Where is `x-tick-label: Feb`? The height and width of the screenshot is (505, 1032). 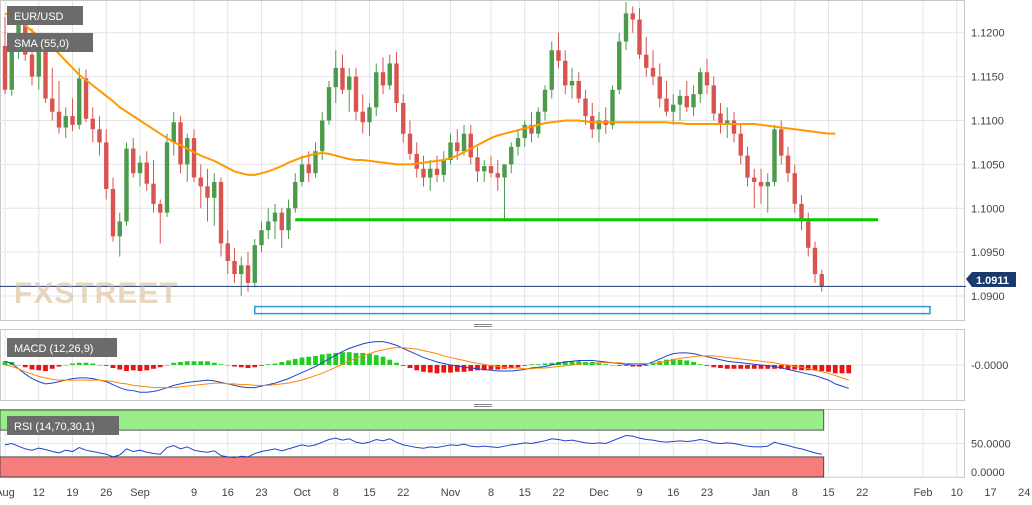
x-tick-label: Feb is located at coordinates (923, 493).